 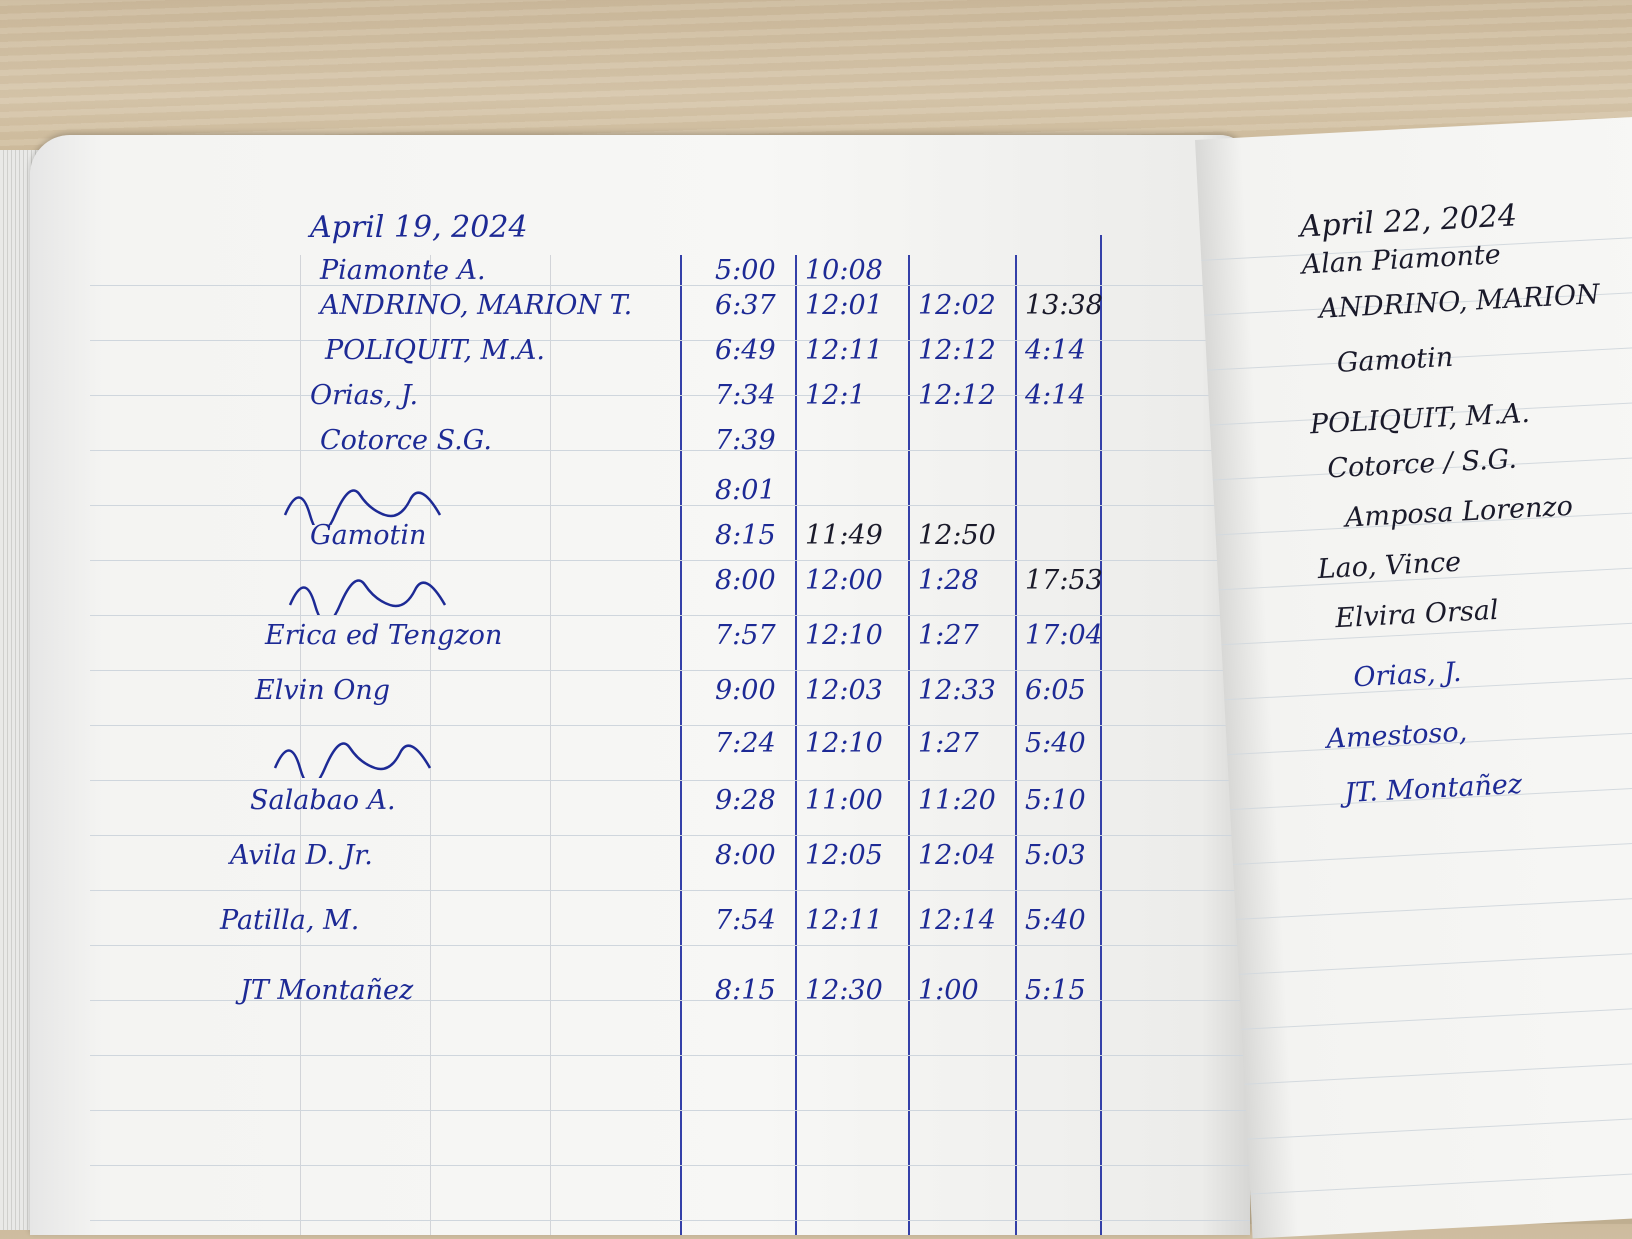 What do you see at coordinates (1401, 260) in the screenshot?
I see `log-entry-name: Alan Piamonte` at bounding box center [1401, 260].